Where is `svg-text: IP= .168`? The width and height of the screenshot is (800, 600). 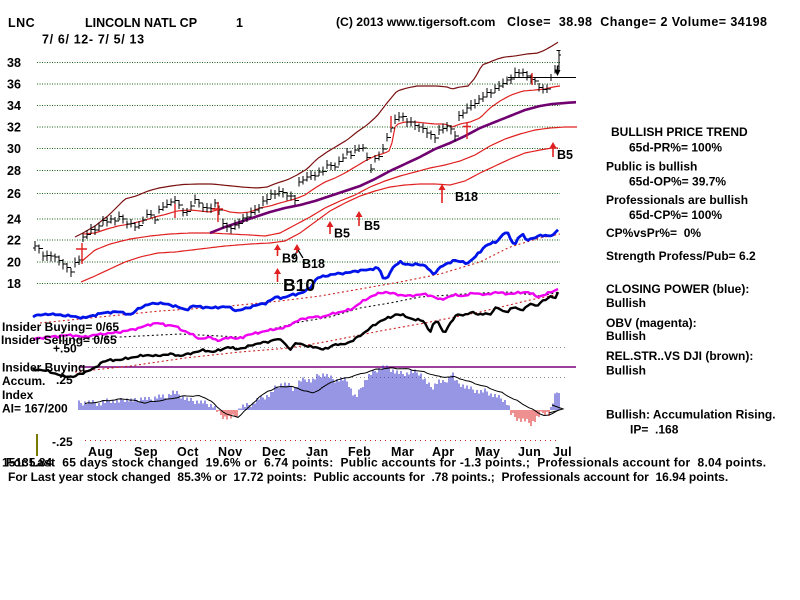
svg-text: IP= .168 is located at coordinates (654, 430).